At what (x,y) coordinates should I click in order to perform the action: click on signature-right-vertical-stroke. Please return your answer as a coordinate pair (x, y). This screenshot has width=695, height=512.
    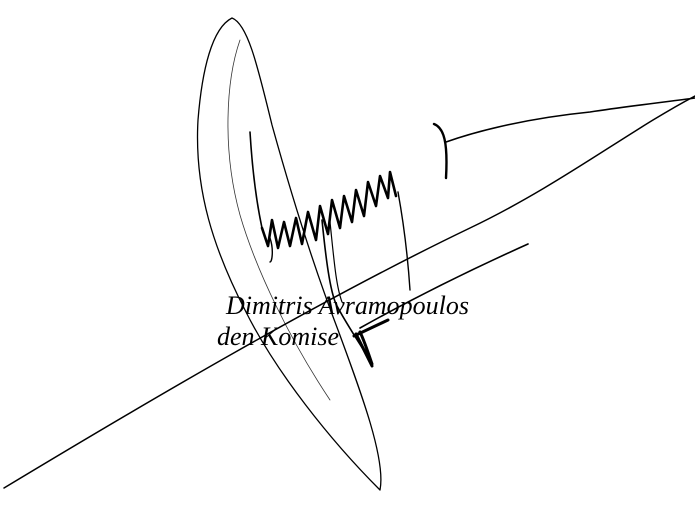
    Looking at the image, I should click on (404, 241).